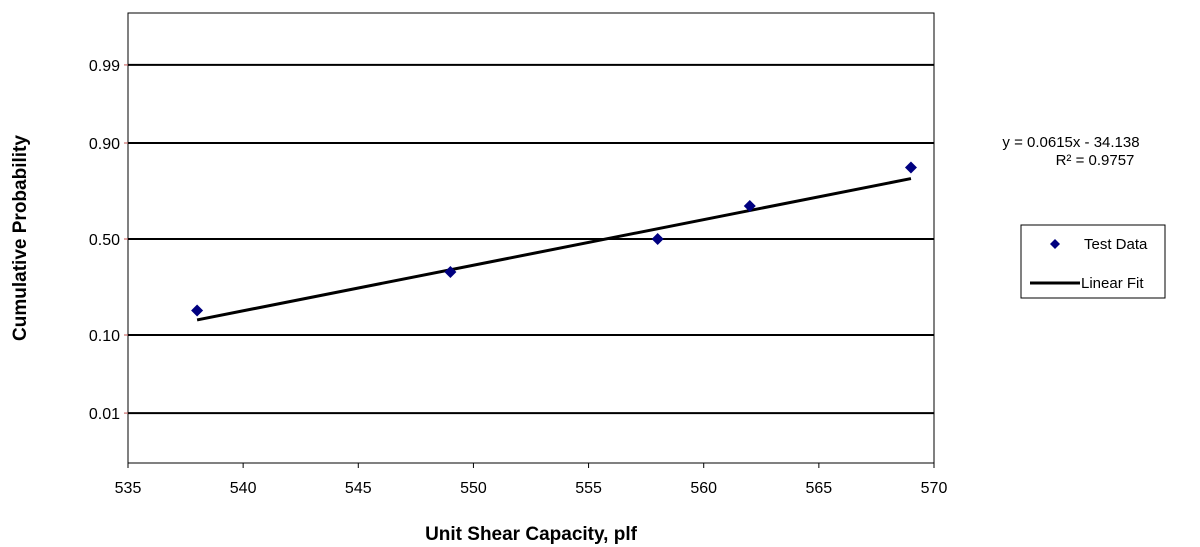 This screenshot has width=1200, height=547. What do you see at coordinates (104, 144) in the screenshot?
I see `y-tick-label: 0.90` at bounding box center [104, 144].